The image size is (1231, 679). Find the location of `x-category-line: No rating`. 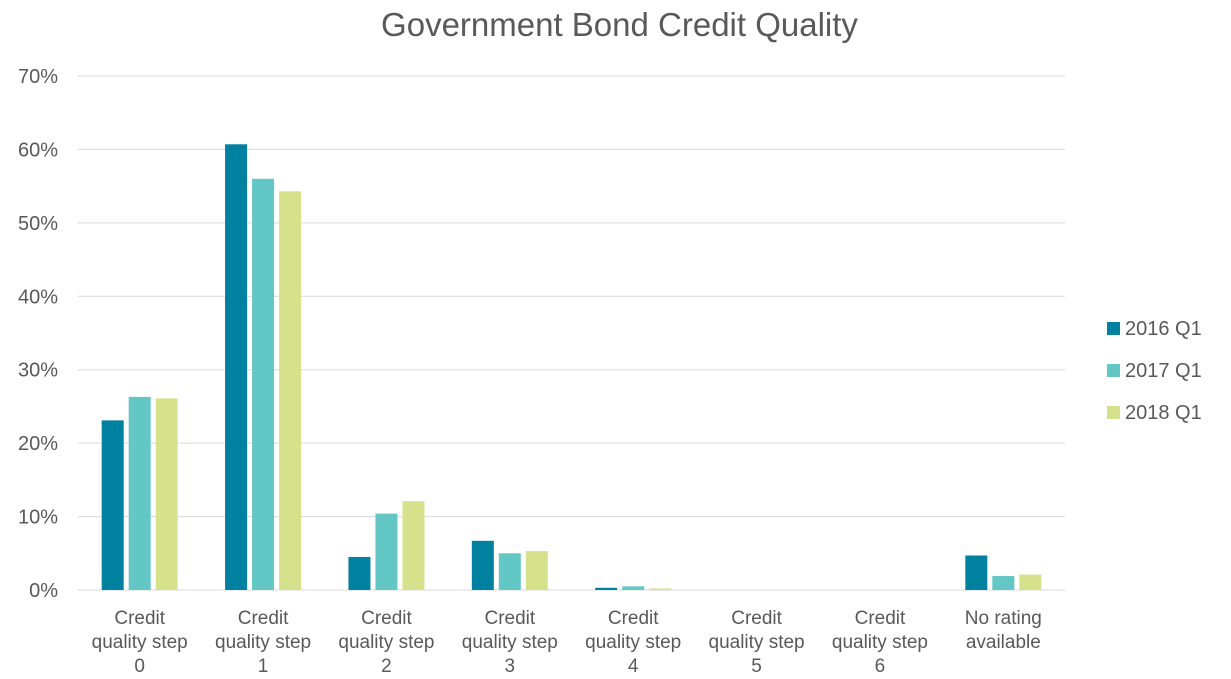

x-category-line: No rating is located at coordinates (1003, 618).